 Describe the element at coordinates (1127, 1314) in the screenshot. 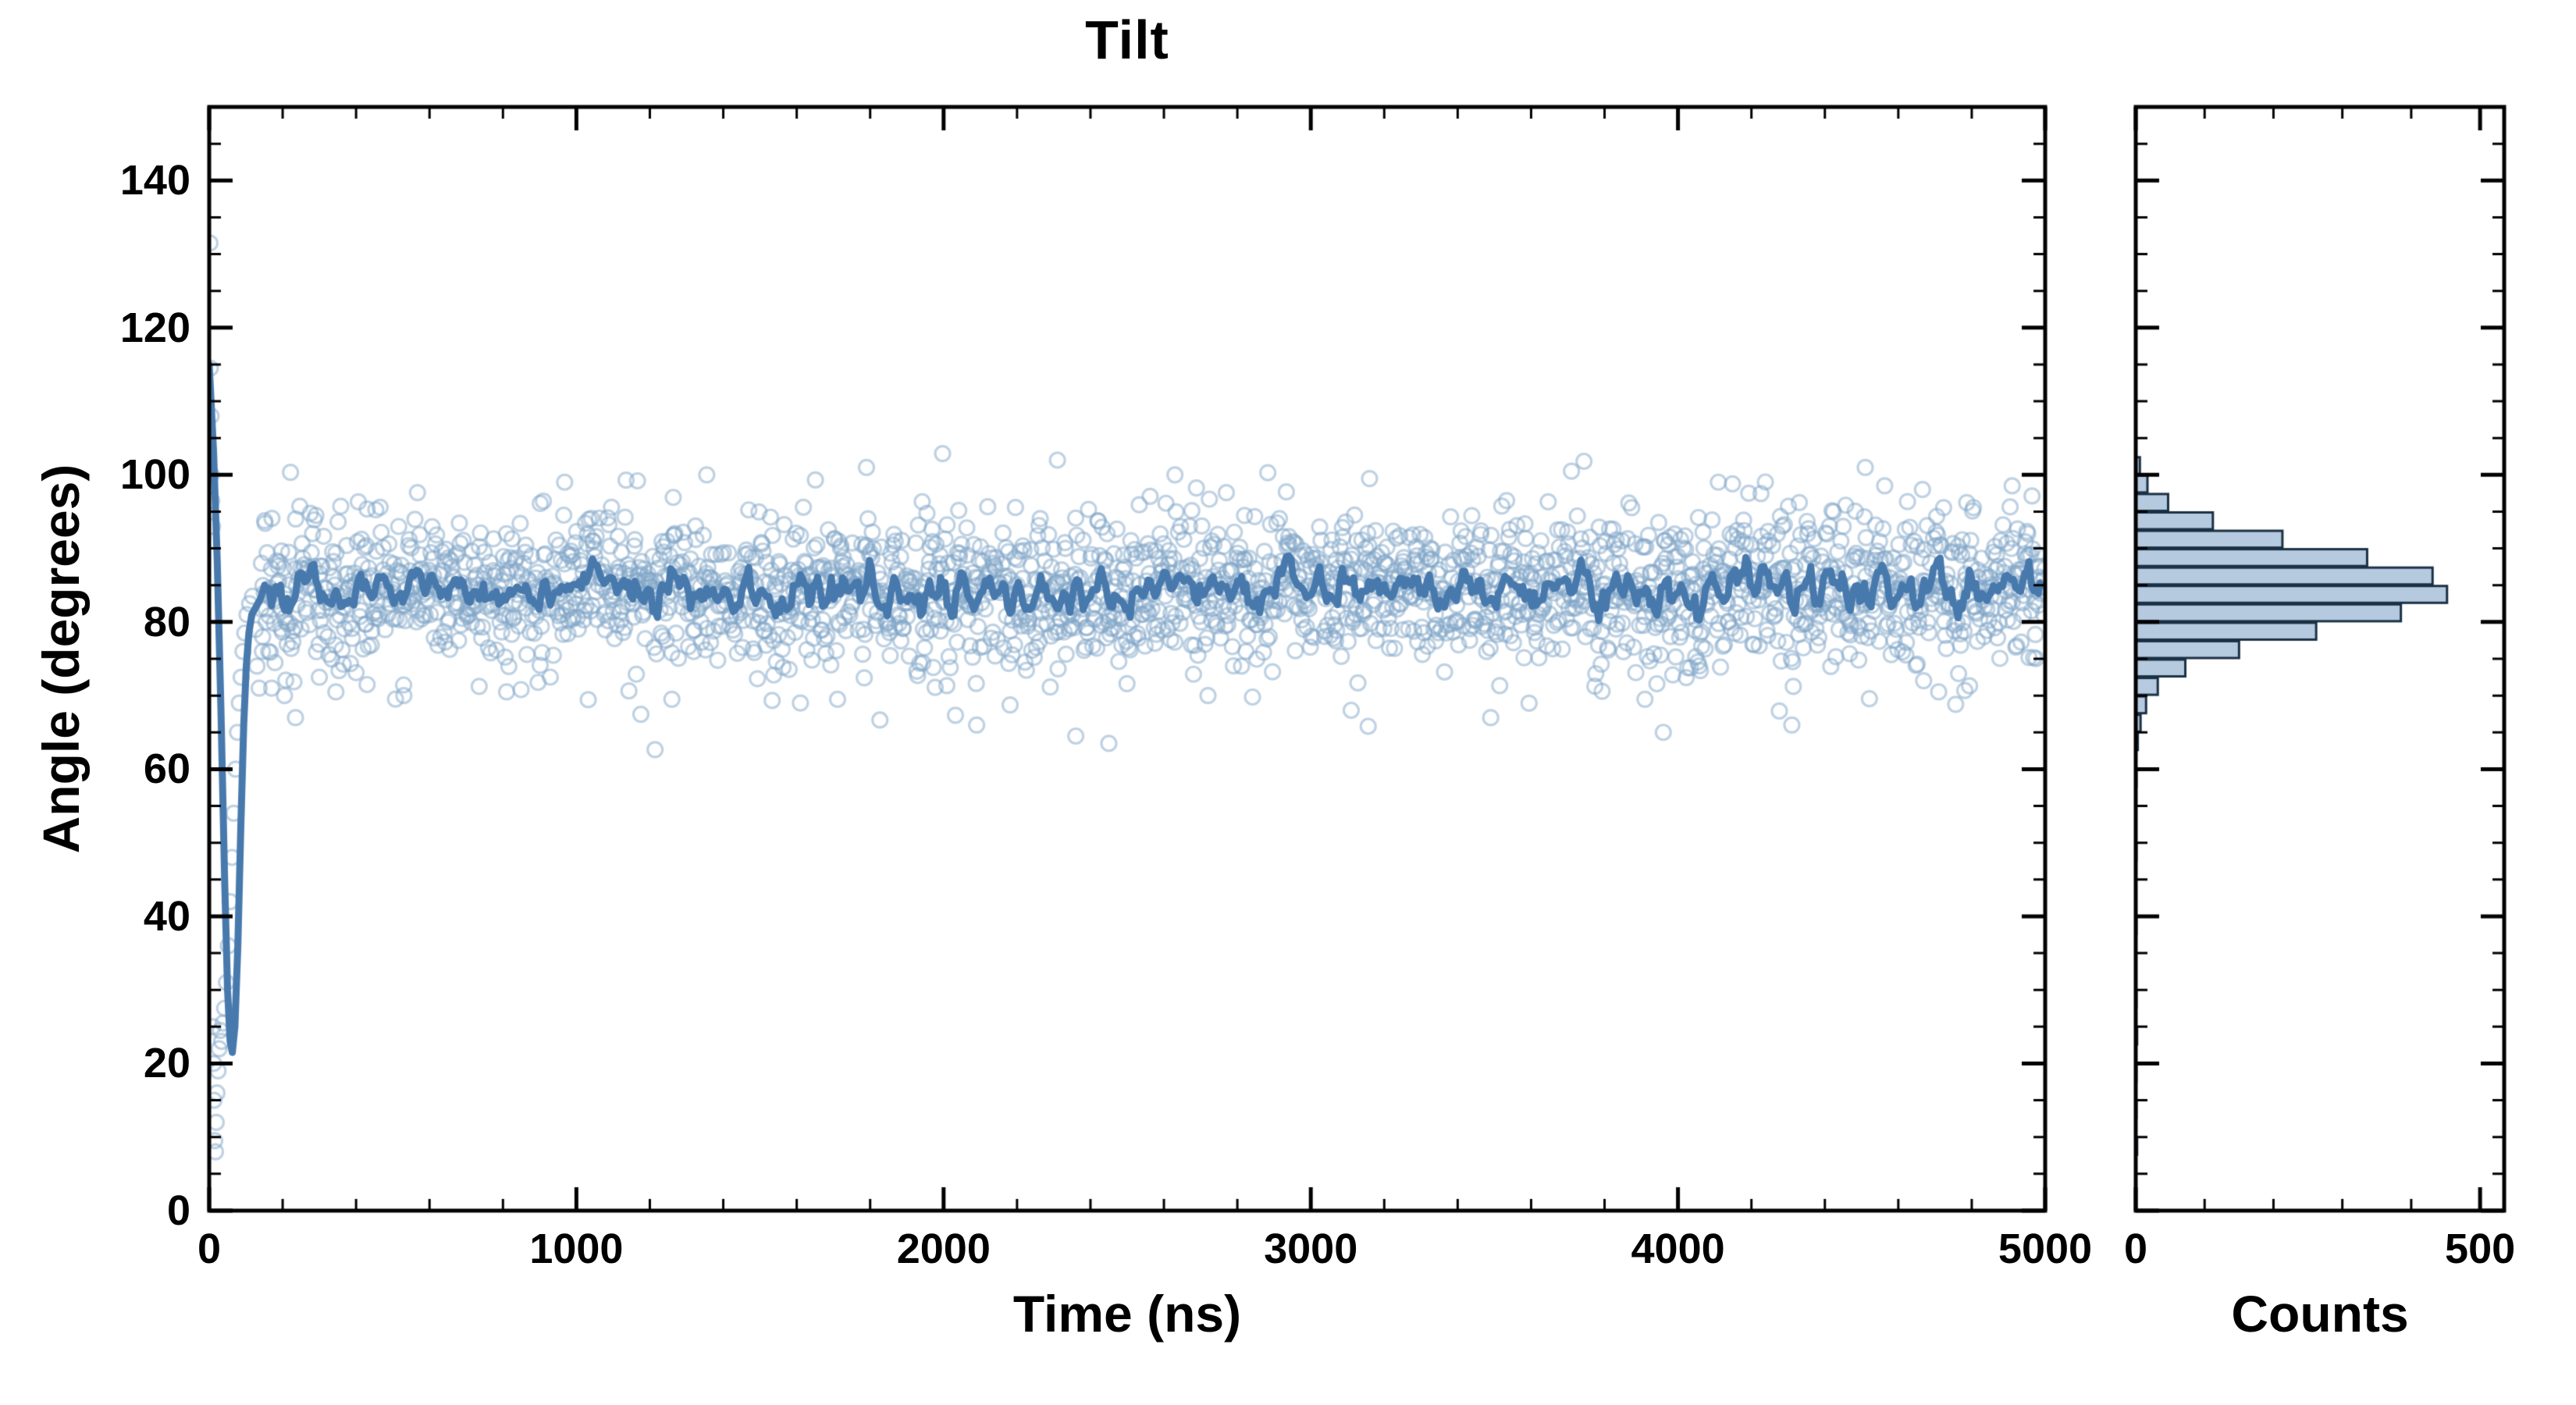

I see `x-axis-label: Time (ns)` at that location.